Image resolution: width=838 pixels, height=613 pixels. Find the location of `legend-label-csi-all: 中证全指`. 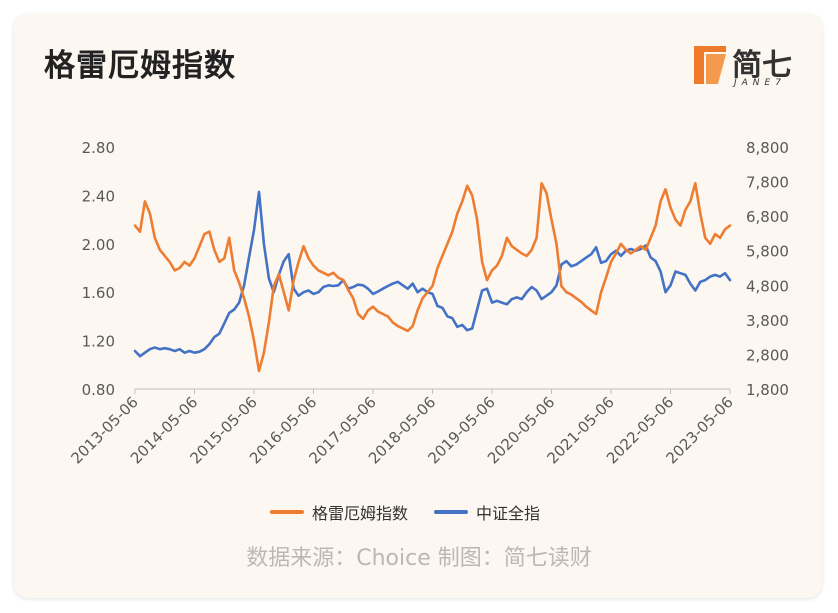

legend-label-csi-all: 中证全指 is located at coordinates (508, 513).